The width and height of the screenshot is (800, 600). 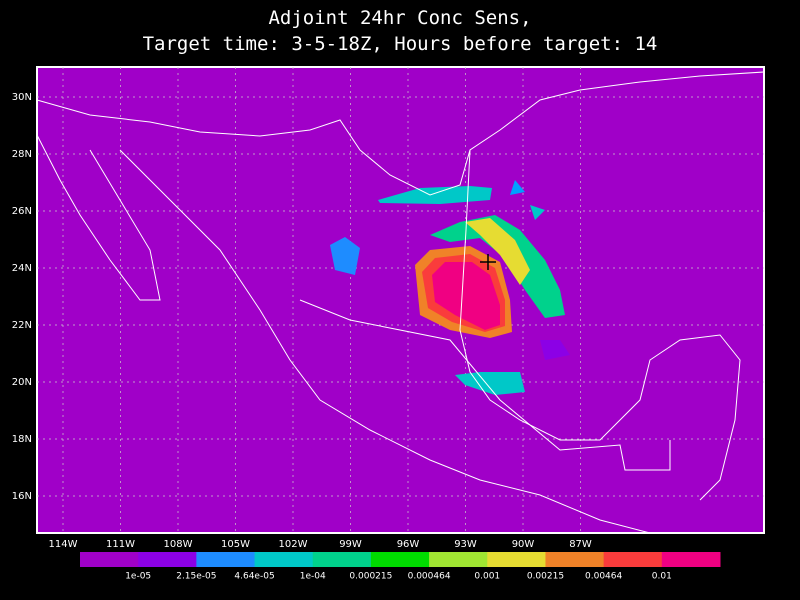 I want to click on lon-label: 87W, so click(x=580, y=544).